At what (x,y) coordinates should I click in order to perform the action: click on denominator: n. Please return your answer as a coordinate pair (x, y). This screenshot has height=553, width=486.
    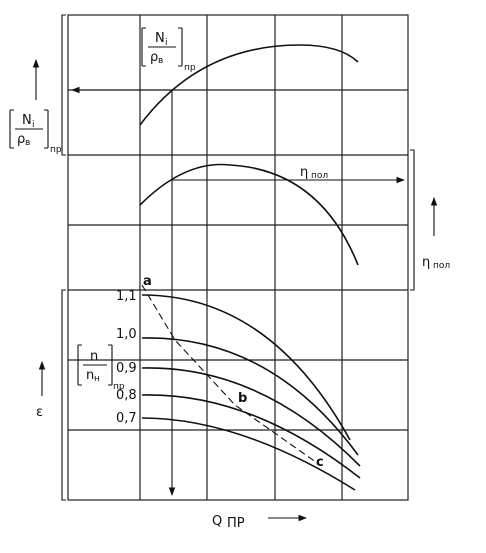
    Looking at the image, I should click on (90, 375).